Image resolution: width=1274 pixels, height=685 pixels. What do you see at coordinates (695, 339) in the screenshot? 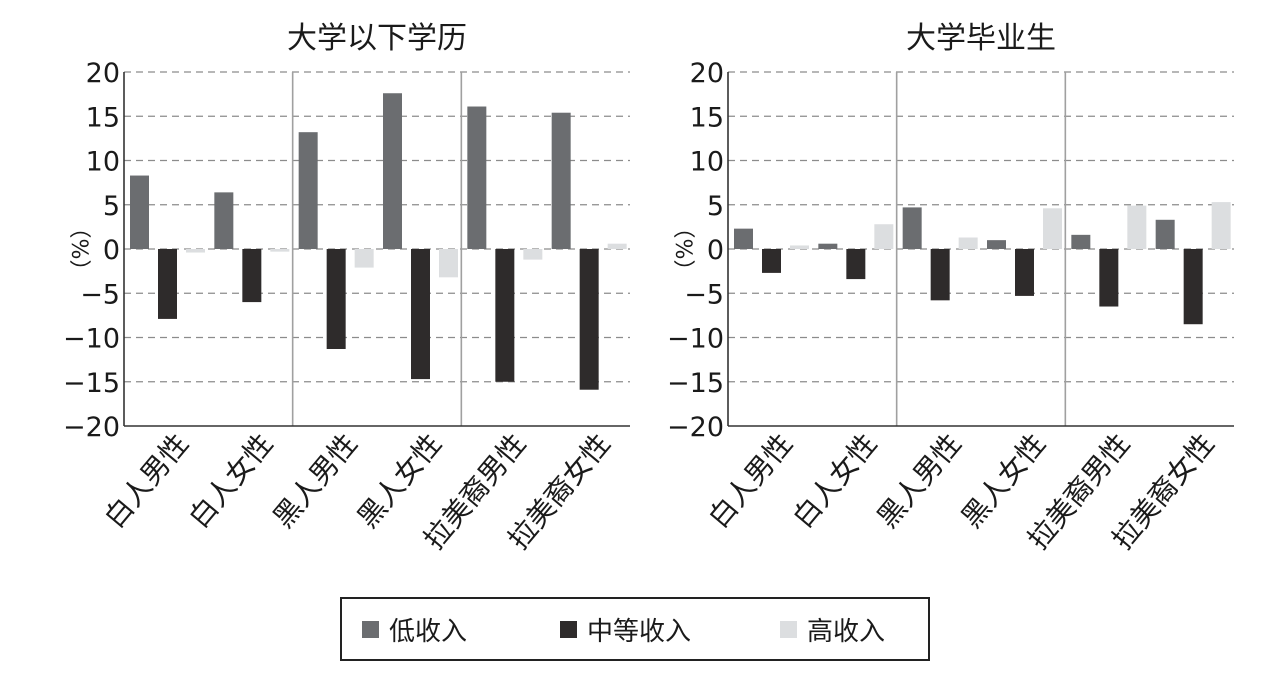
I see `right-panel-ytick-label: −10` at bounding box center [695, 339].